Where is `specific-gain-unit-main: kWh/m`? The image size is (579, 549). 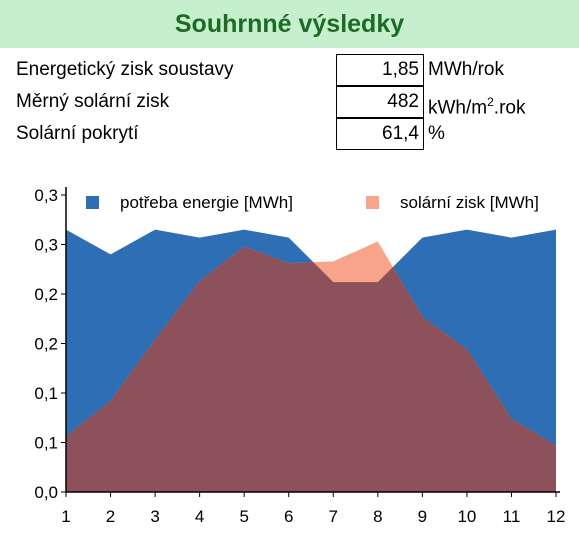
specific-gain-unit-main: kWh/m is located at coordinates (458, 108).